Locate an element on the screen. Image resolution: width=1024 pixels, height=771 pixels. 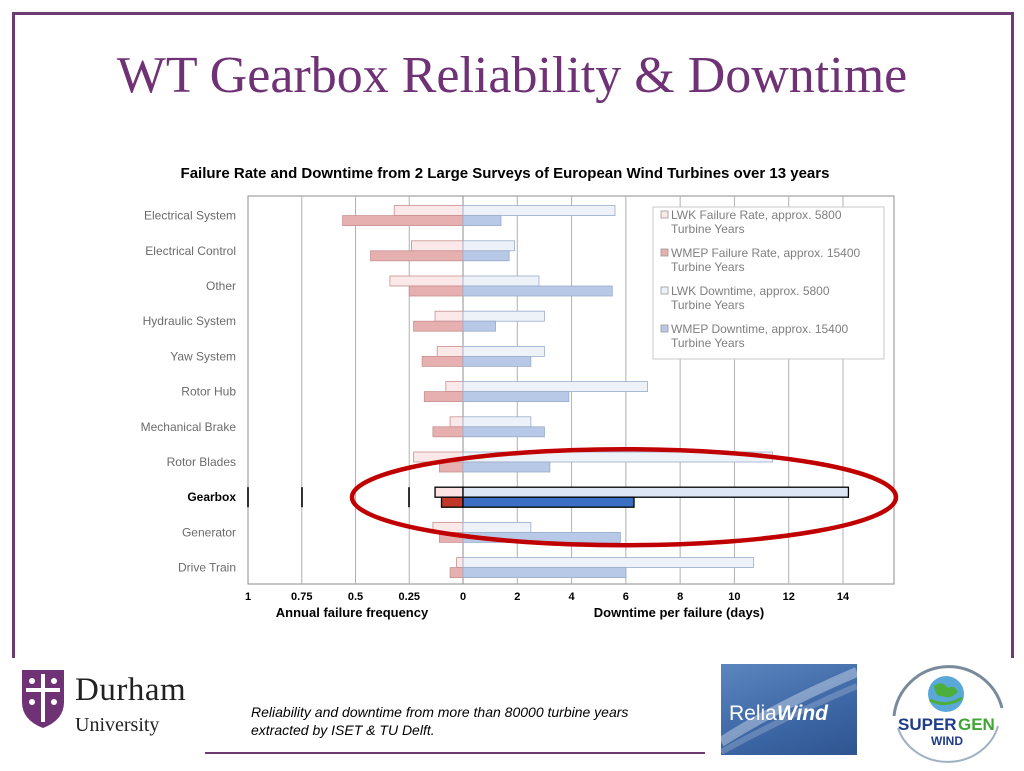
left-tick-label-4: 0 is located at coordinates (463, 597).